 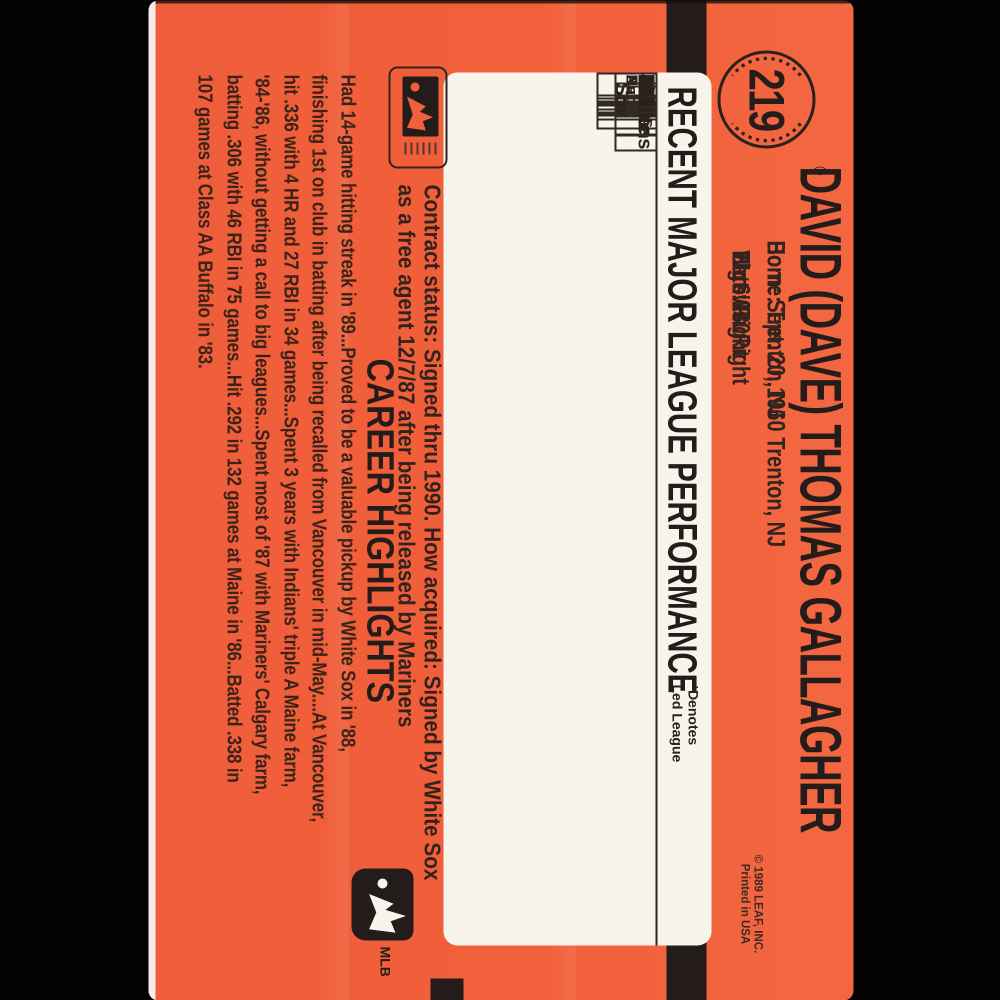 I want to click on card-number-circle: 219, so click(x=766, y=99).